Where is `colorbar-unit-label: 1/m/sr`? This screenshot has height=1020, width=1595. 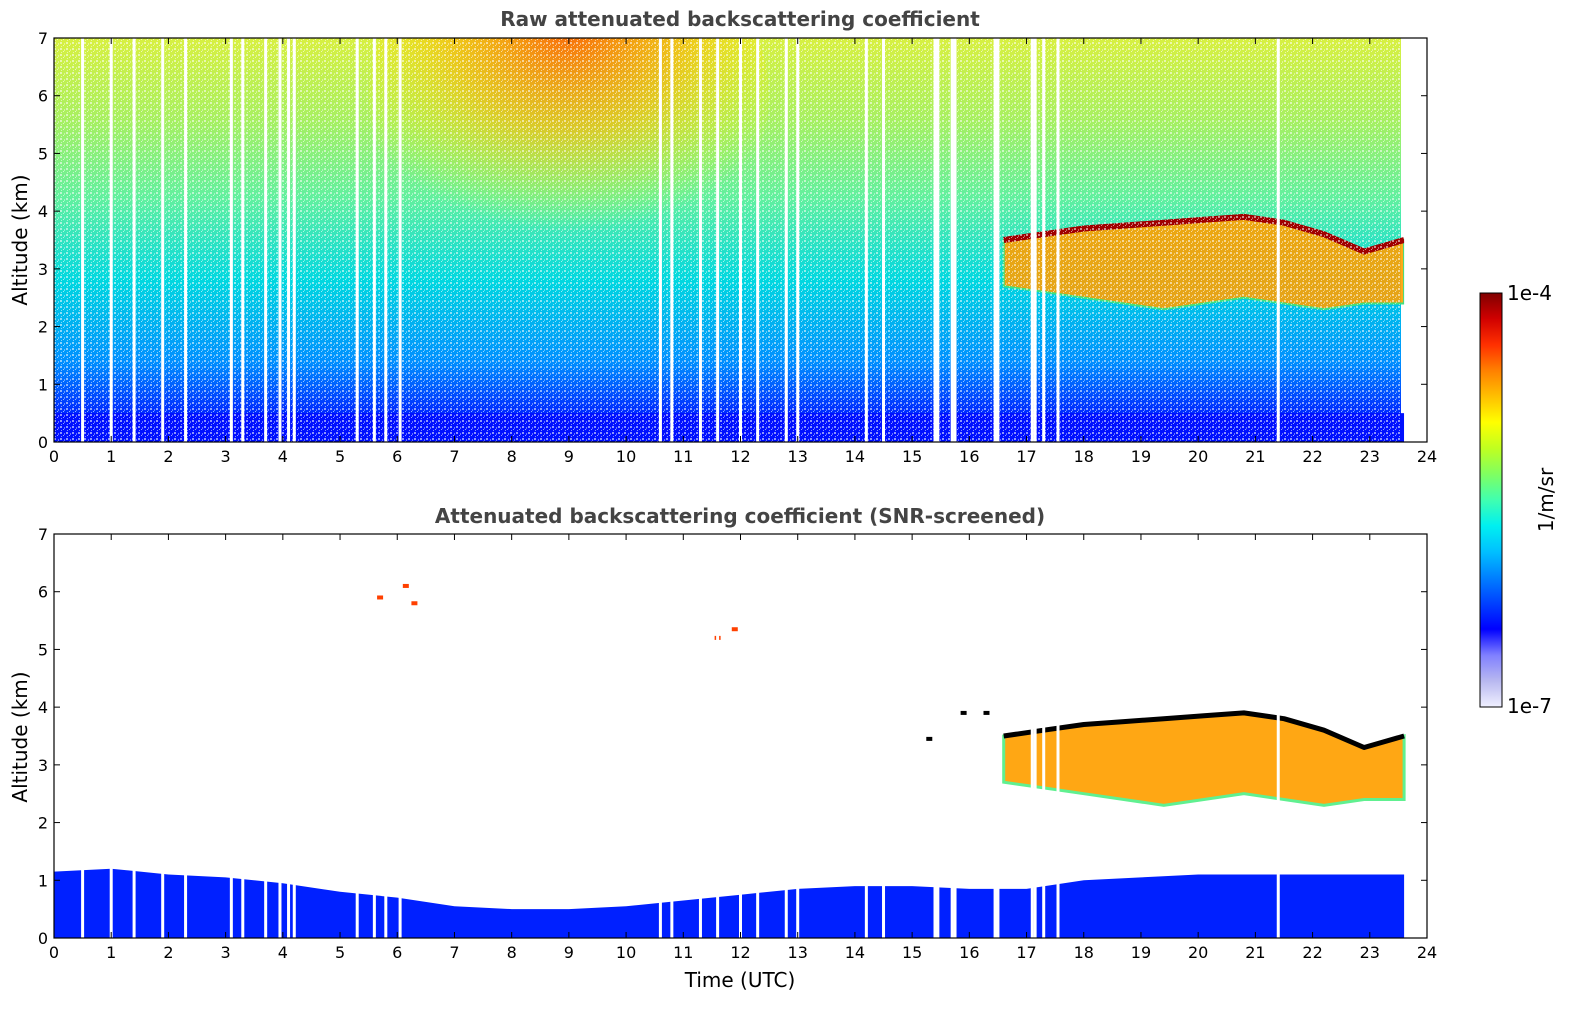
colorbar-unit-label: 1/m/sr is located at coordinates (1546, 499).